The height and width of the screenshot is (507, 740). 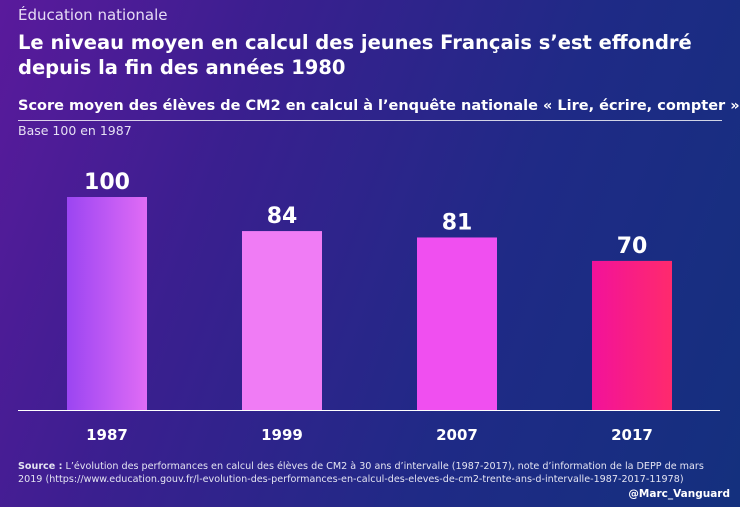 What do you see at coordinates (107, 303) in the screenshot?
I see `bar-1987` at bounding box center [107, 303].